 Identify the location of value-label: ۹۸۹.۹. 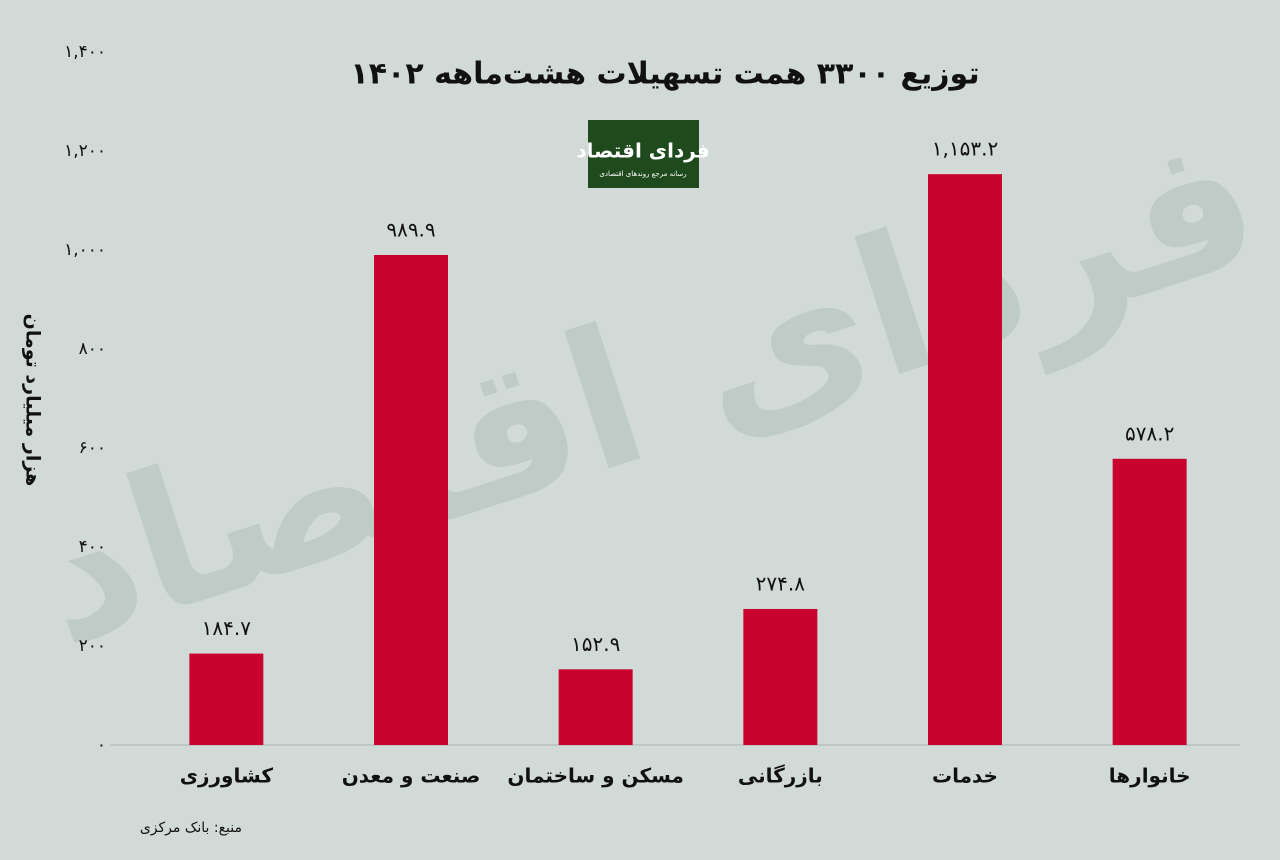
(410, 229).